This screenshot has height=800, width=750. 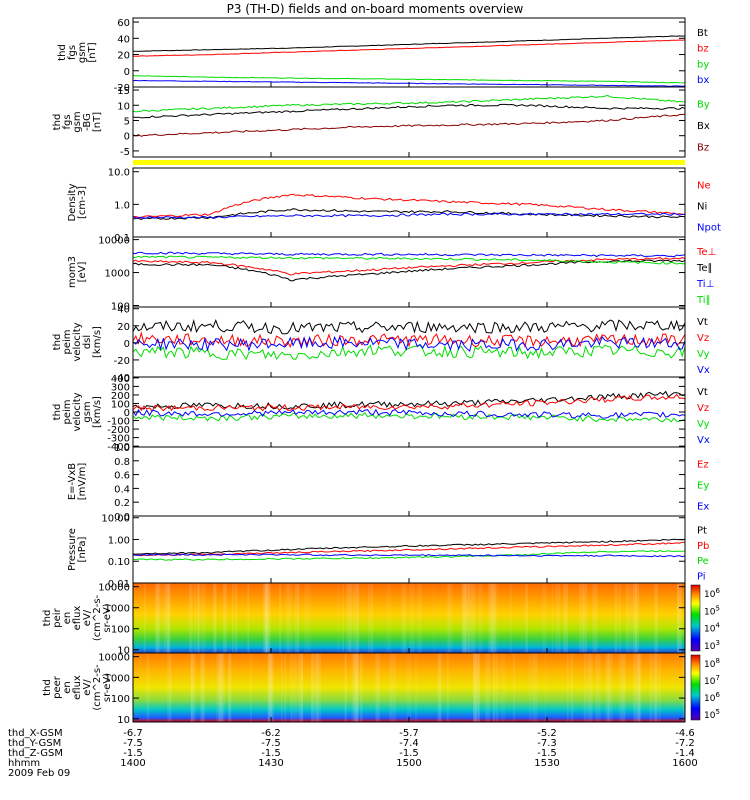 What do you see at coordinates (703, 370) in the screenshot?
I see `legend-label: Vx` at bounding box center [703, 370].